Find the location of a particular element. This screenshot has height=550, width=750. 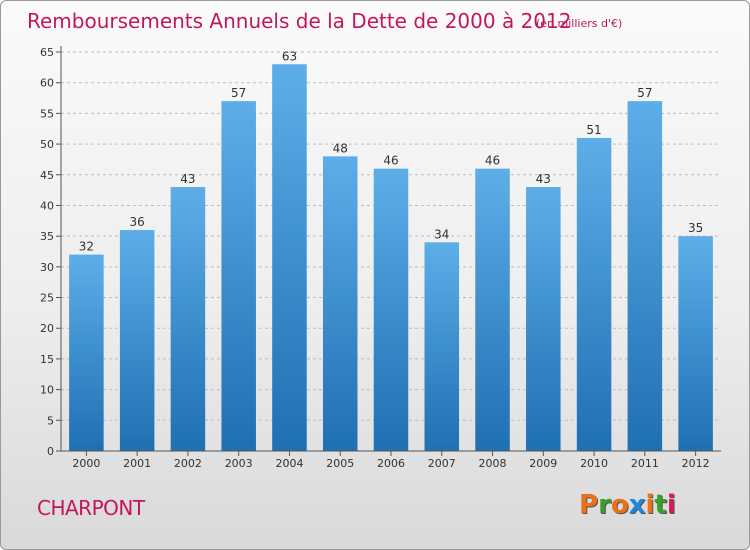

data-label: 36 is located at coordinates (137, 222).